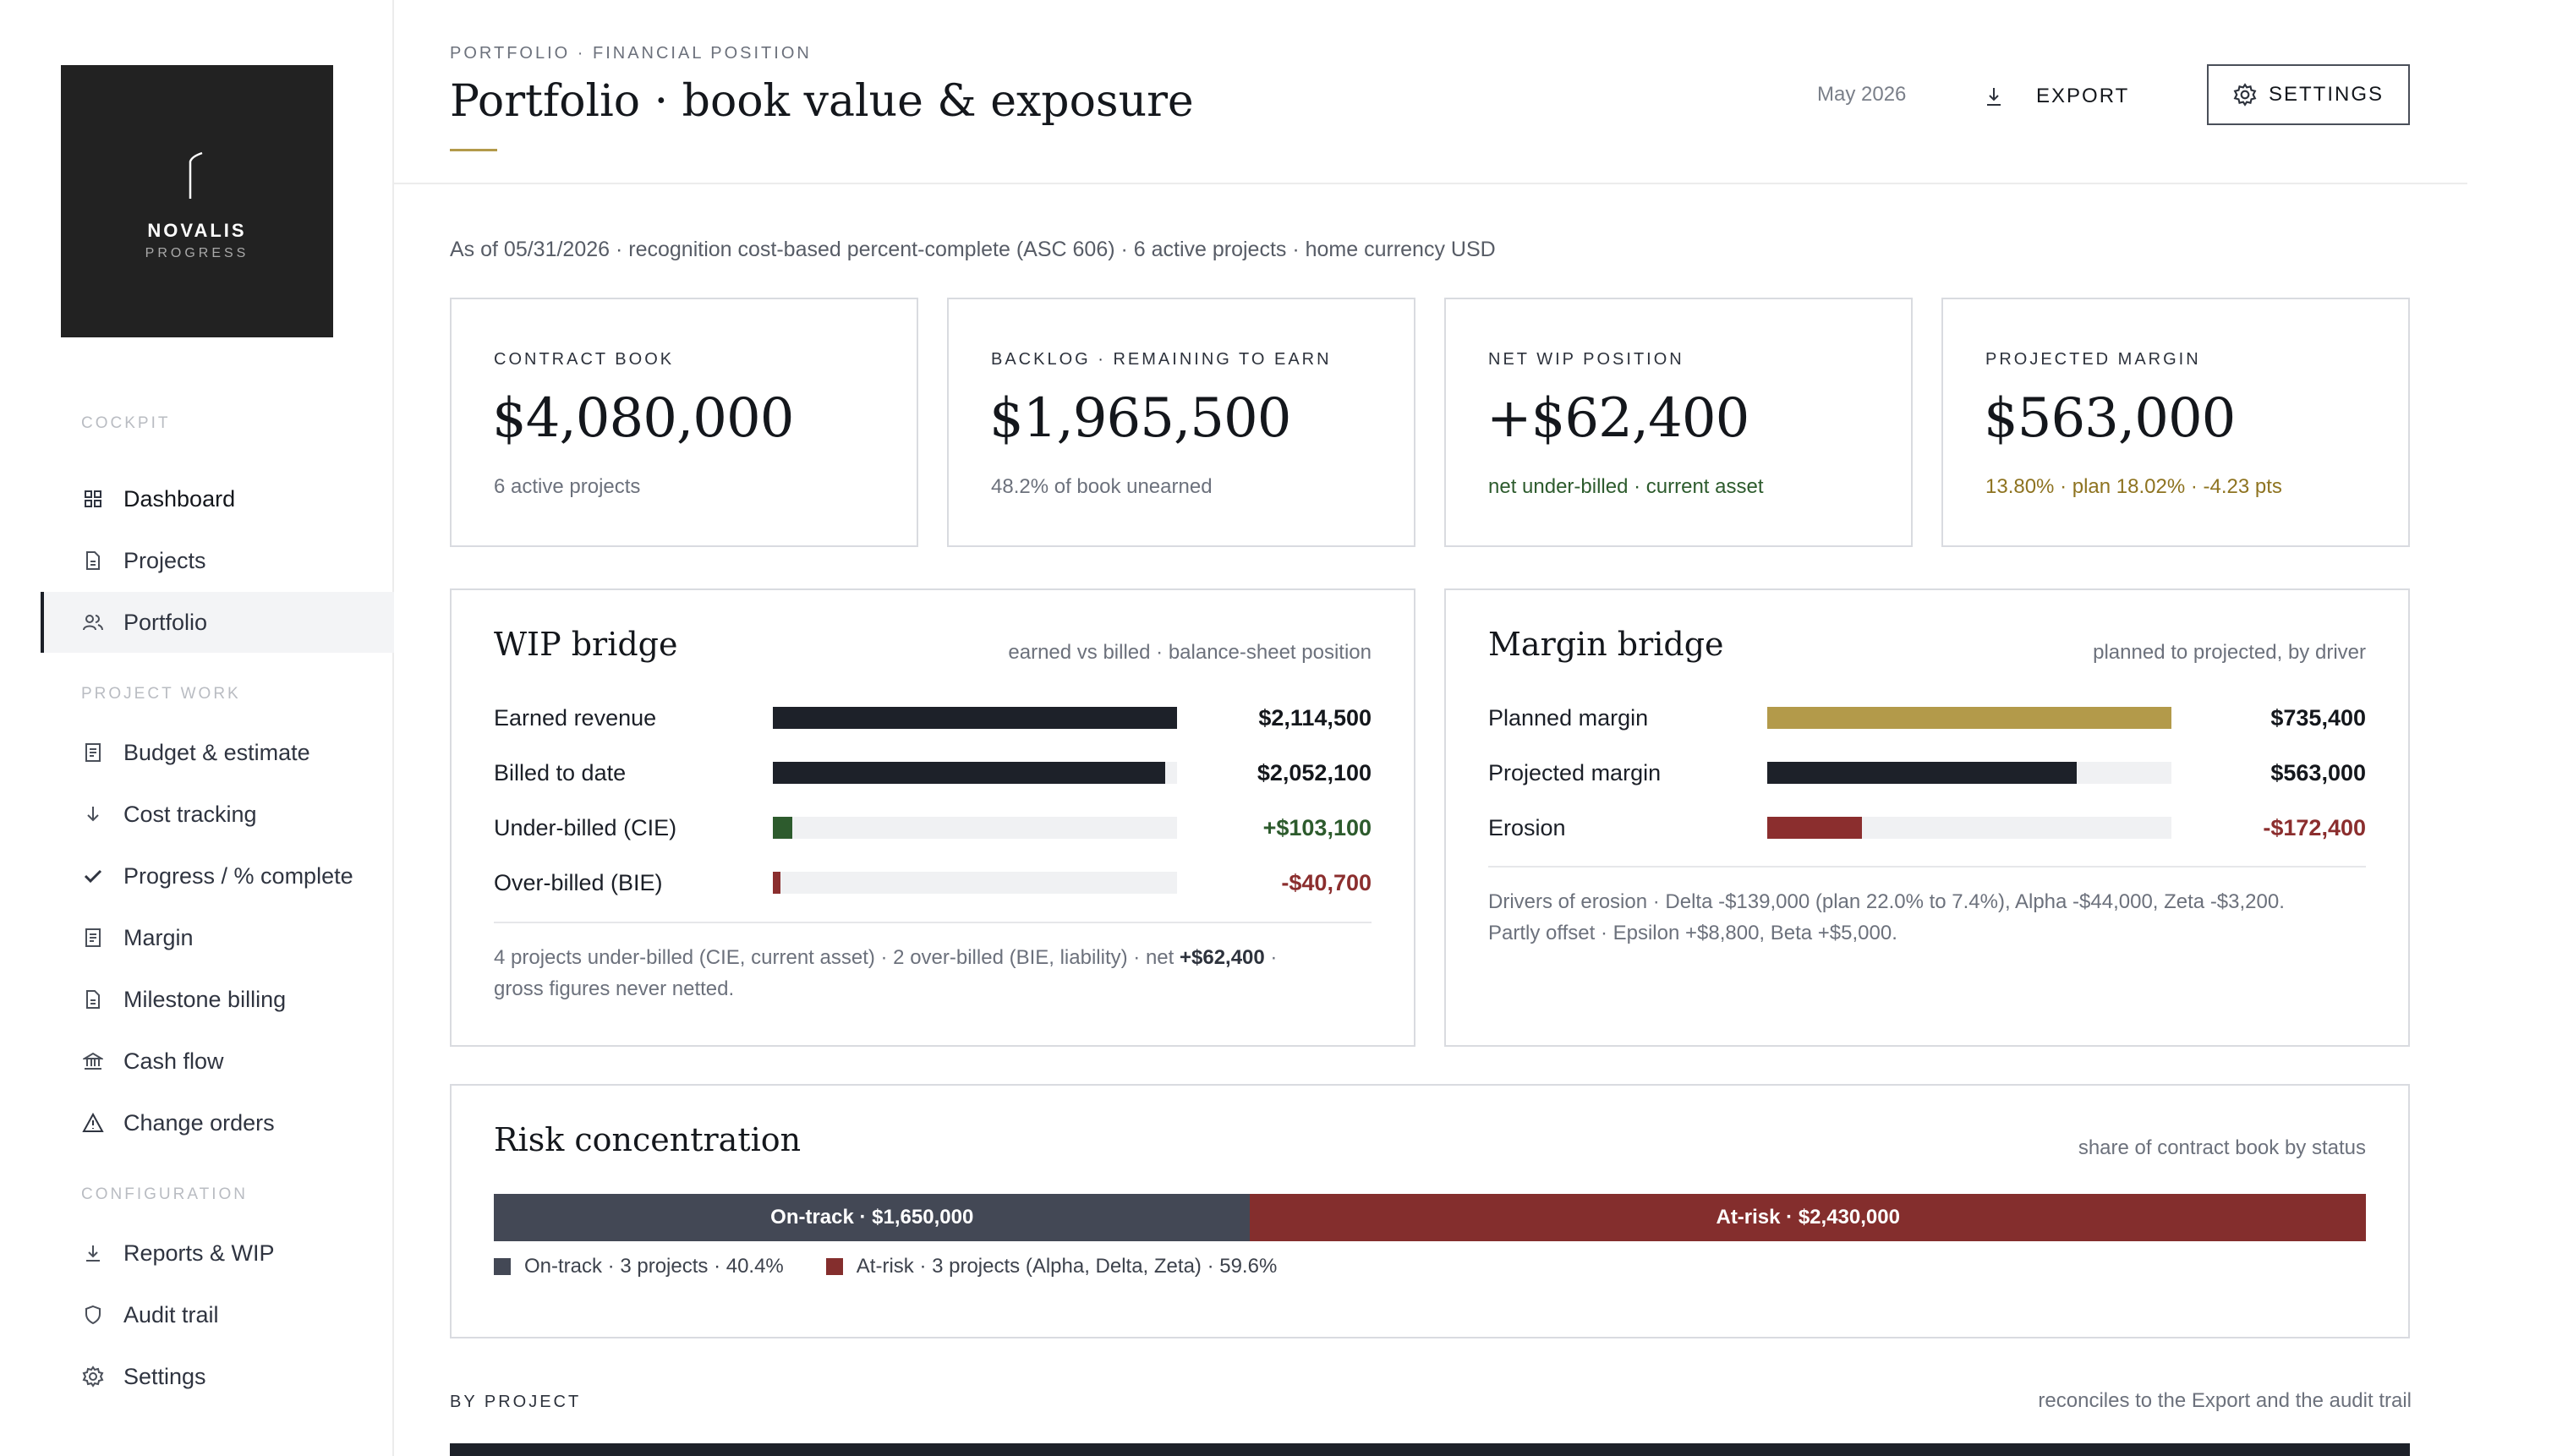 The width and height of the screenshot is (2557, 1456). What do you see at coordinates (2083, 96) in the screenshot?
I see `export-label: EXPORT` at bounding box center [2083, 96].